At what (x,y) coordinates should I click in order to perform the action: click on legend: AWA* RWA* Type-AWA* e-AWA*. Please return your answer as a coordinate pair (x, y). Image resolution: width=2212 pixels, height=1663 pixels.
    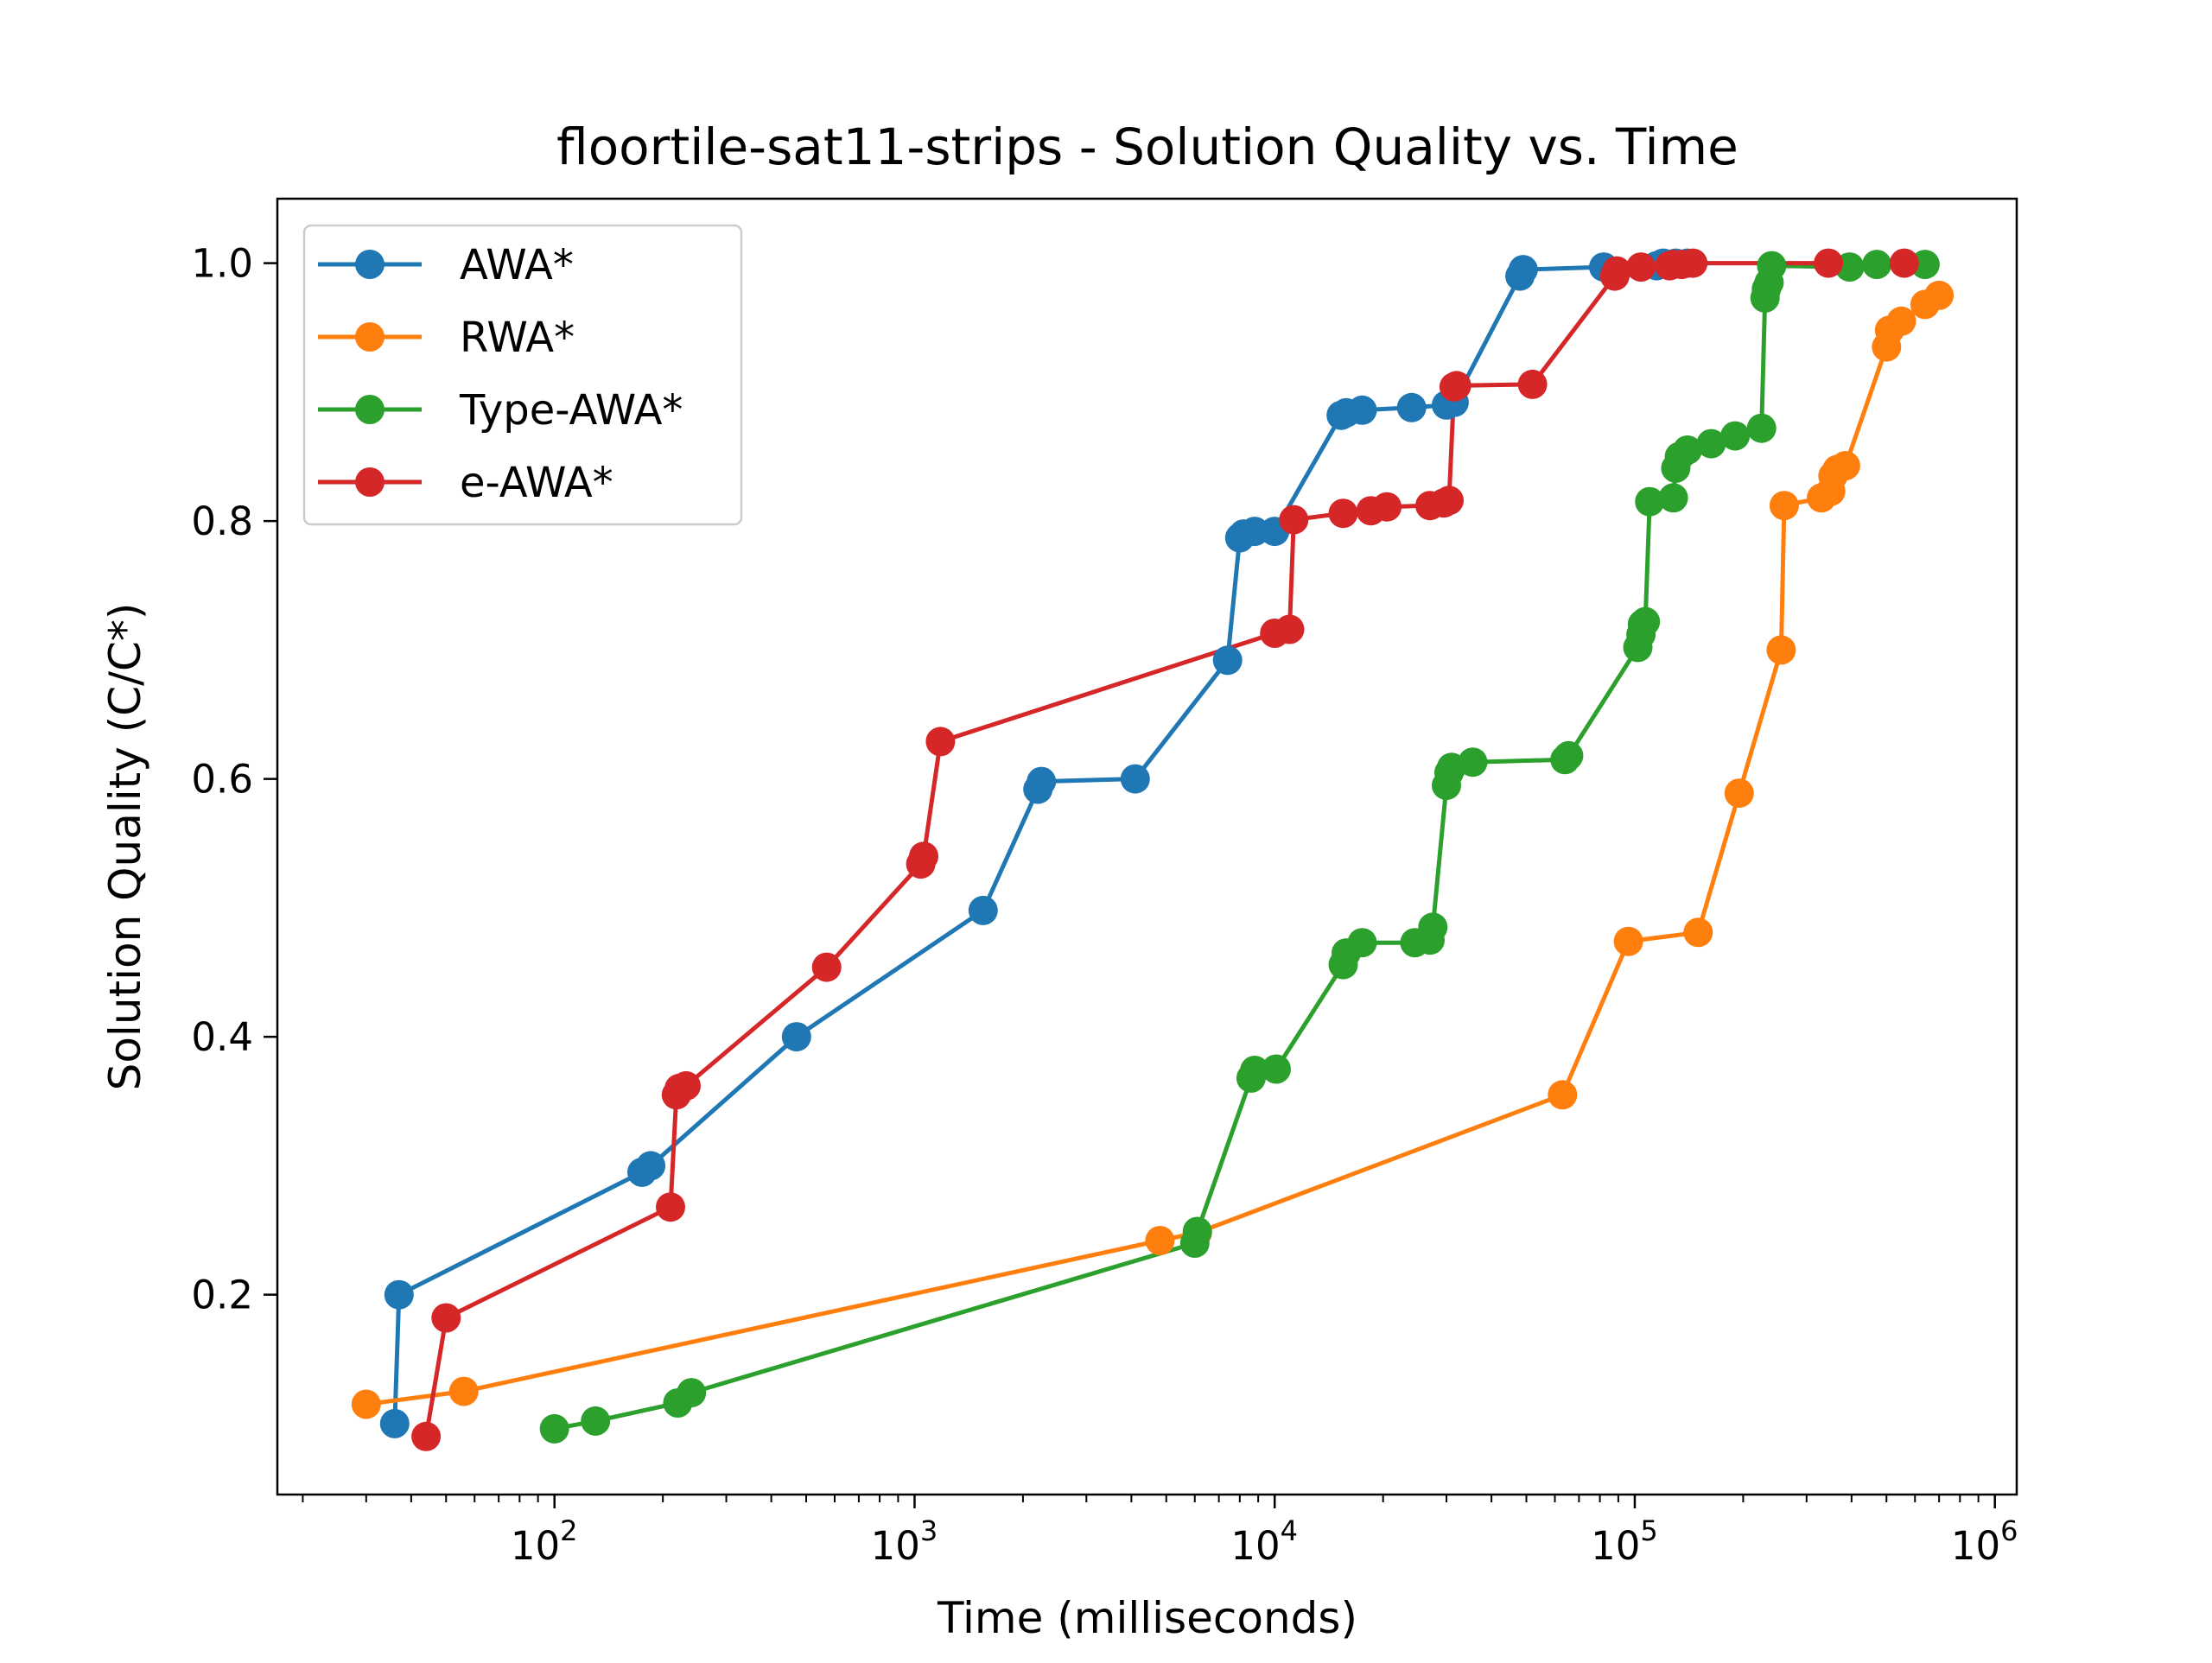
    Looking at the image, I should click on (522, 375).